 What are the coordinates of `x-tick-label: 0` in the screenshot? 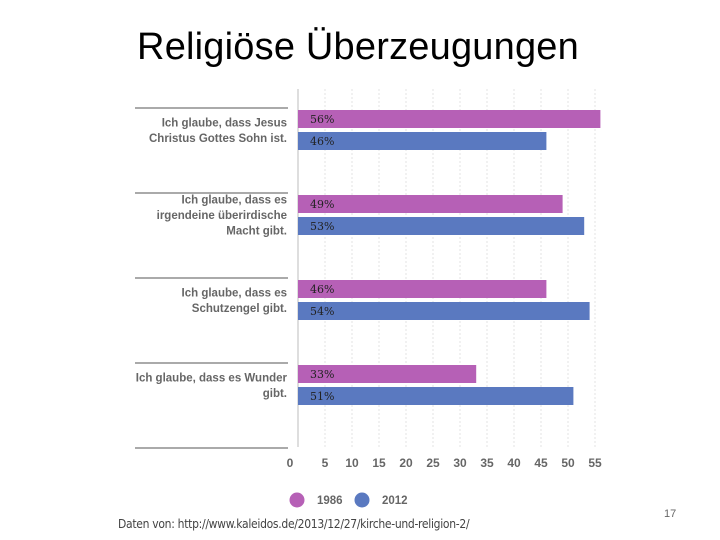 It's located at (290, 463).